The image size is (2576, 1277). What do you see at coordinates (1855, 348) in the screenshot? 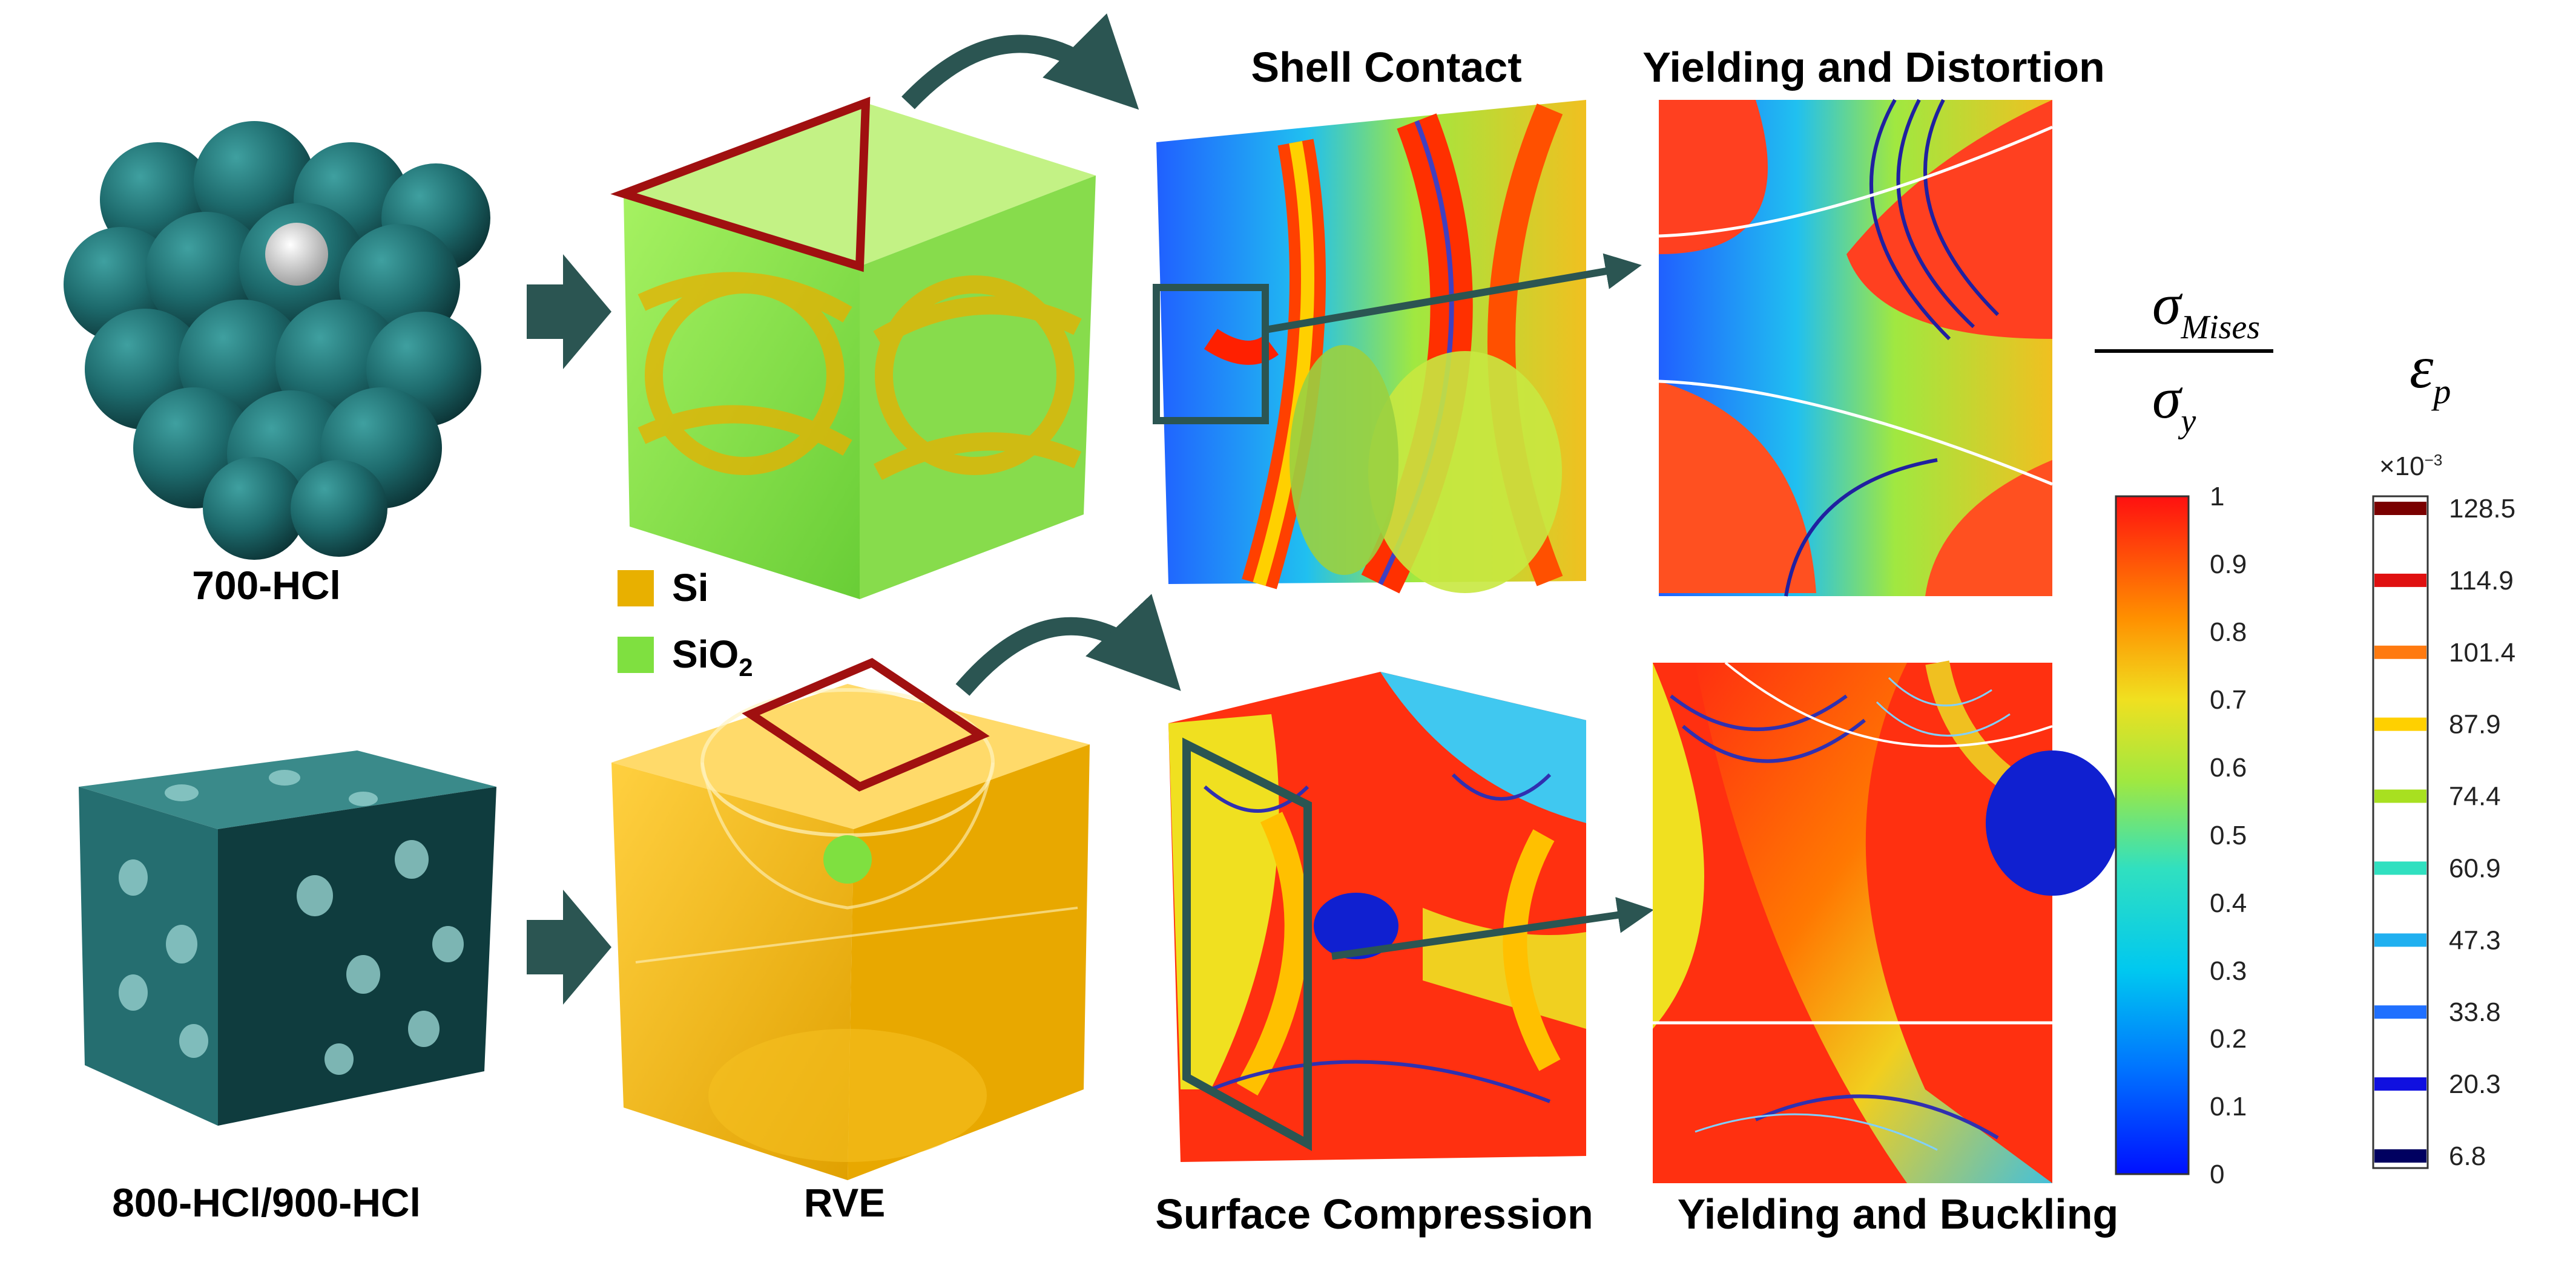
I see `zoom-panel-top` at bounding box center [1855, 348].